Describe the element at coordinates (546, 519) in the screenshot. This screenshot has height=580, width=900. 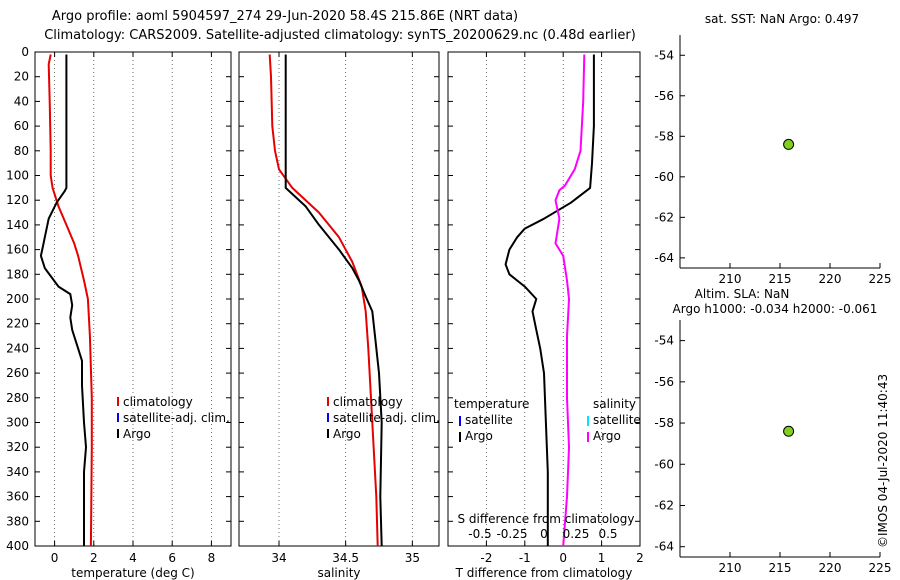
I see `salinity-axis-label: S difference from climatology` at that location.